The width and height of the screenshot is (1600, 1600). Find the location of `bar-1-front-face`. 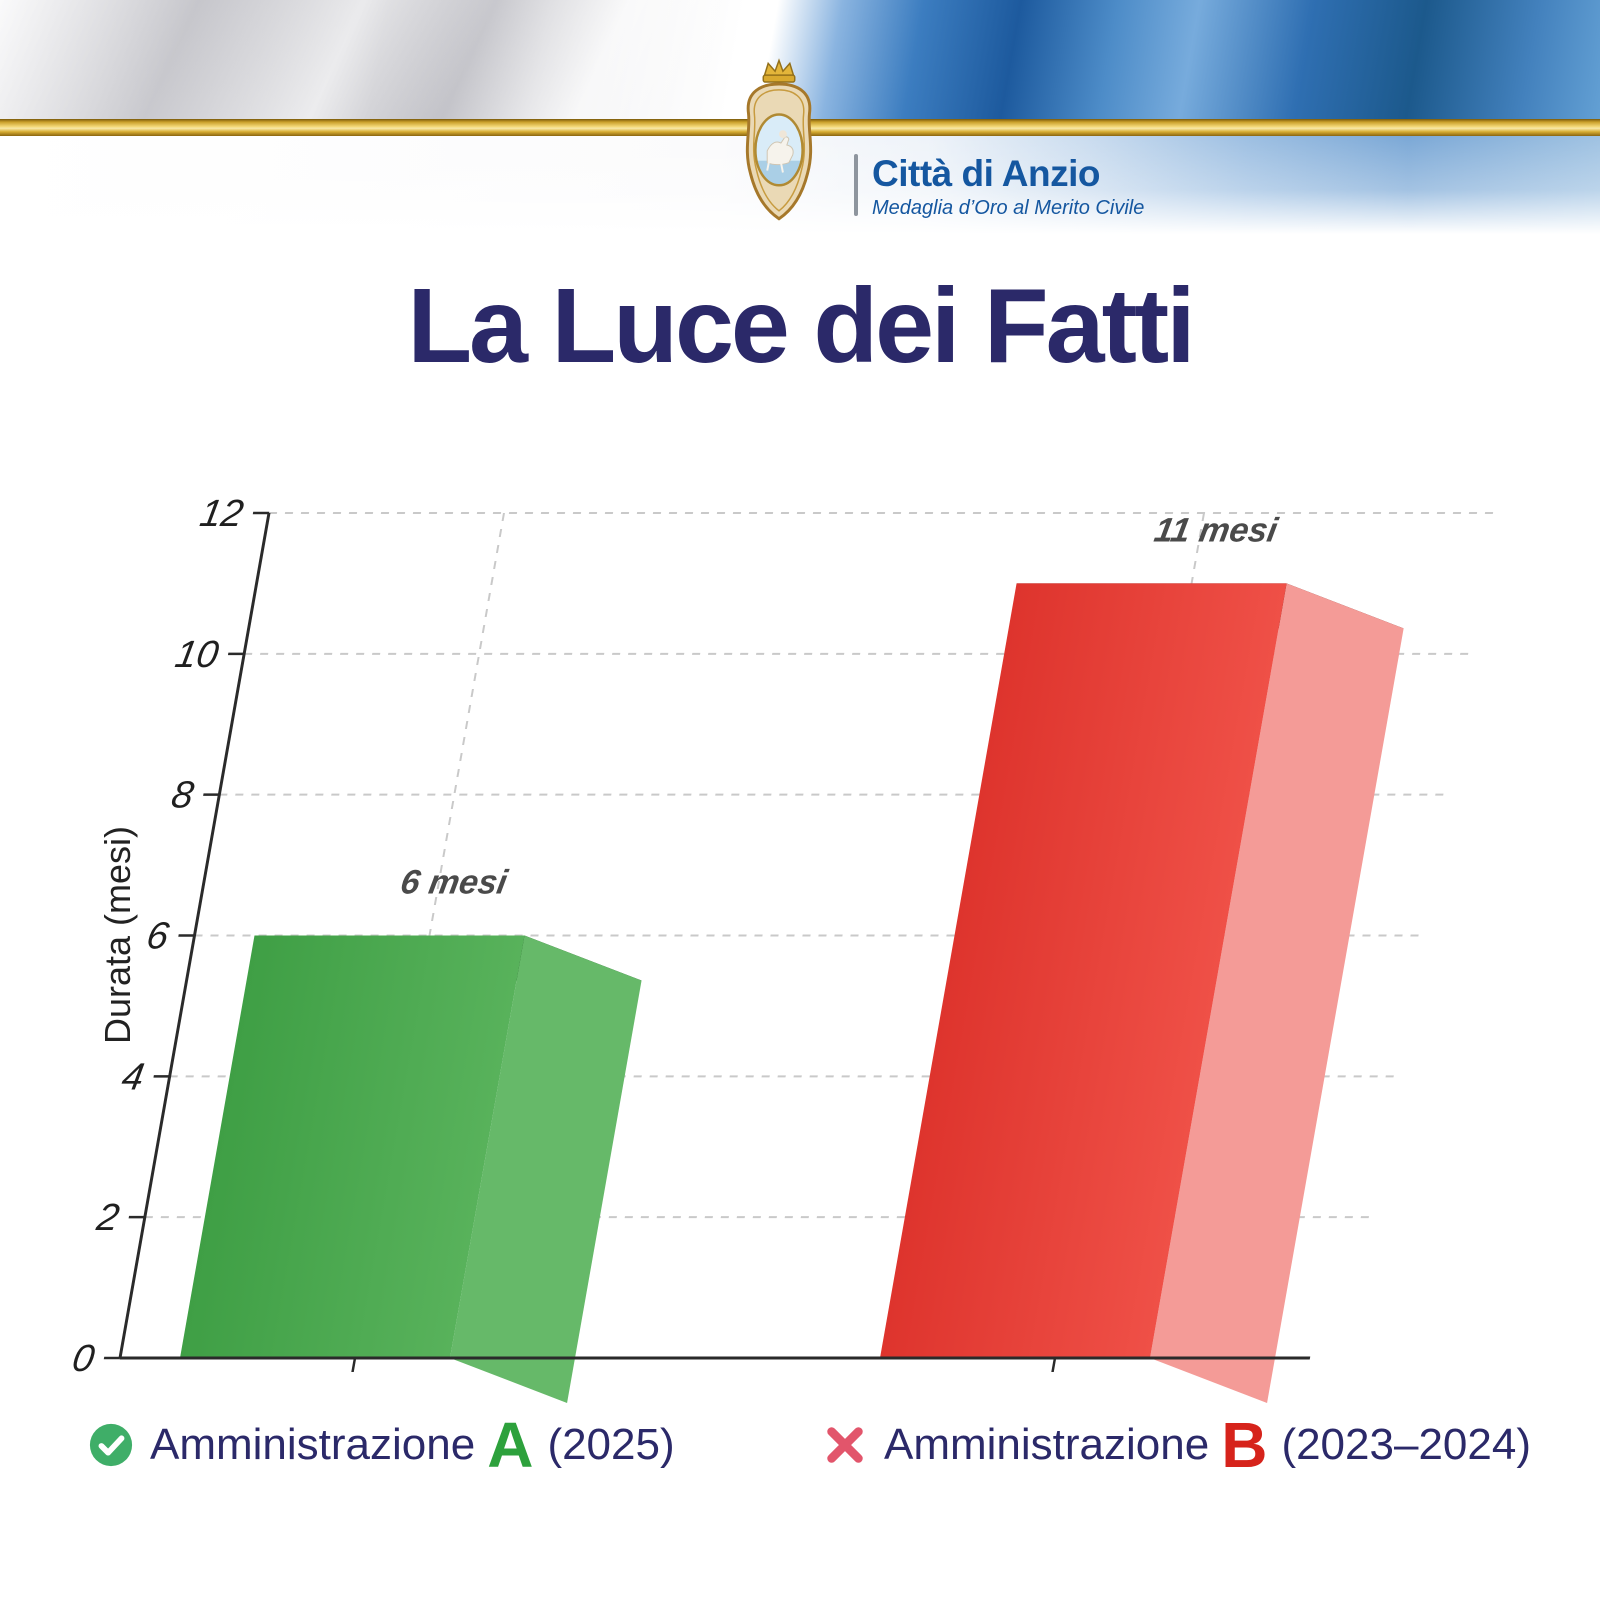

bar-1-front-face is located at coordinates (1083, 970).